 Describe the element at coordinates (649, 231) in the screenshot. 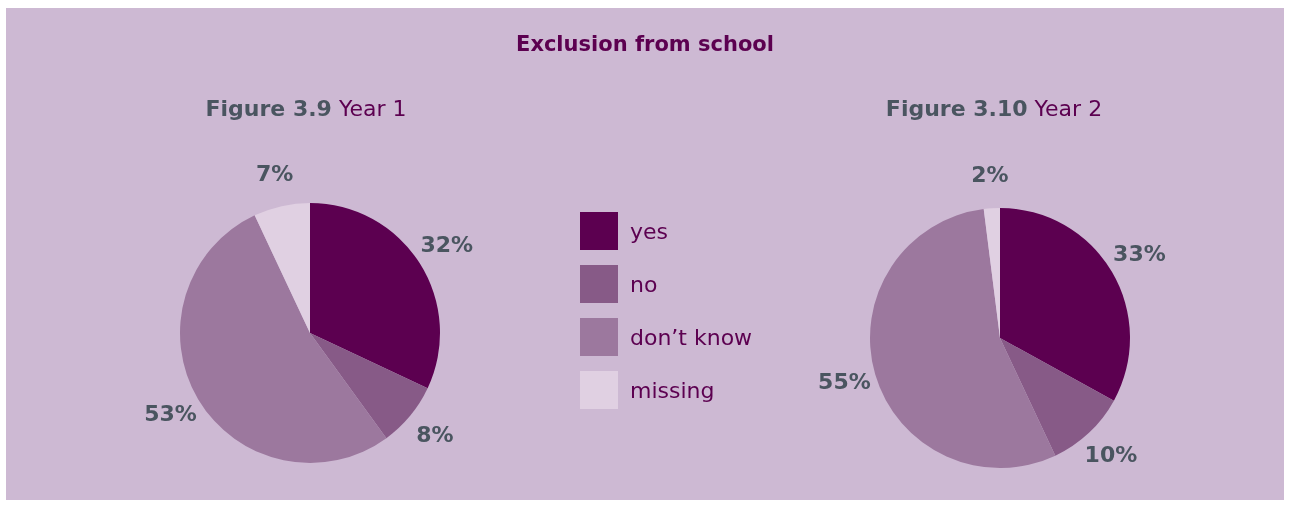

I see `legend-label: yes` at that location.